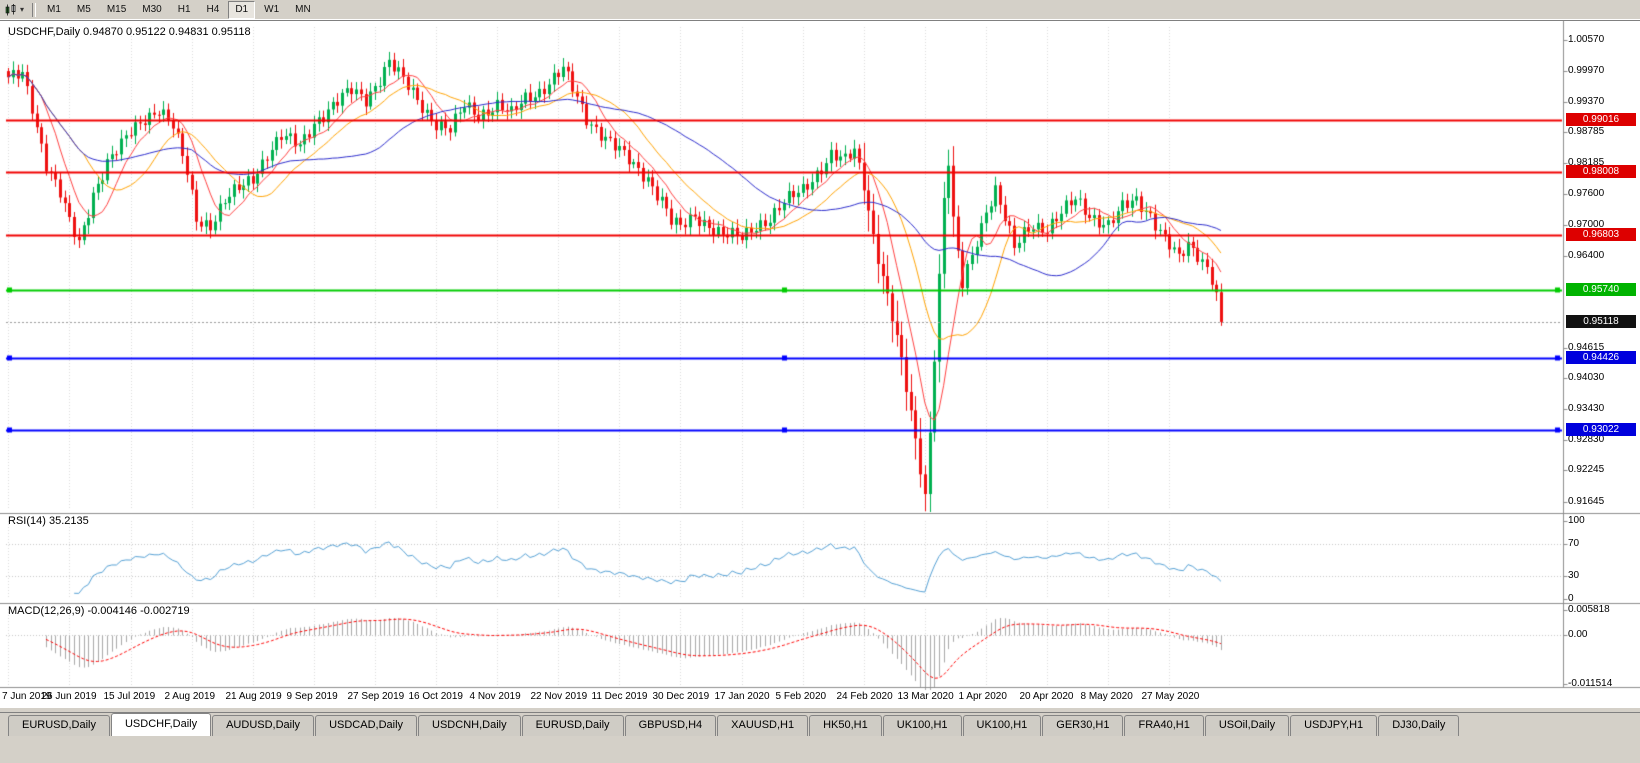 The height and width of the screenshot is (763, 1640). Describe the element at coordinates (1586, 347) in the screenshot. I see `price-axis-label: 0.94615` at that location.